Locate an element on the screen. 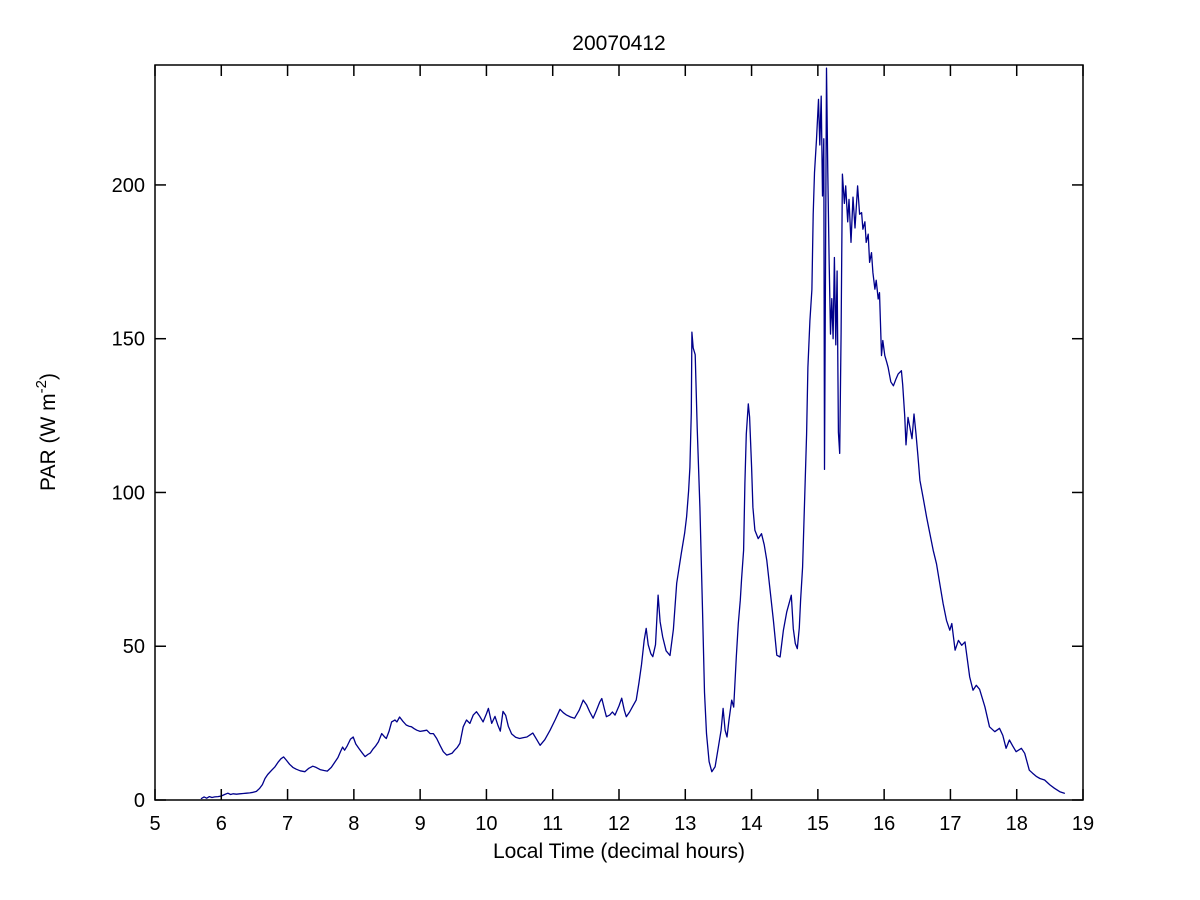  x-axis-label: Local Time (decimal hours) is located at coordinates (619, 851).